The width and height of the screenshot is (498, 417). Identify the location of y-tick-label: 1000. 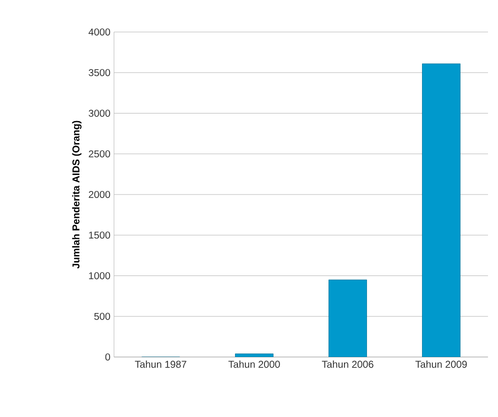
(99, 276).